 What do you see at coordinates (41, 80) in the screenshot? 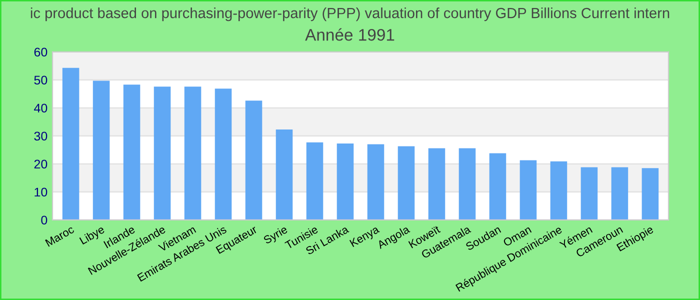
I see `y-tick-label: 50` at bounding box center [41, 80].